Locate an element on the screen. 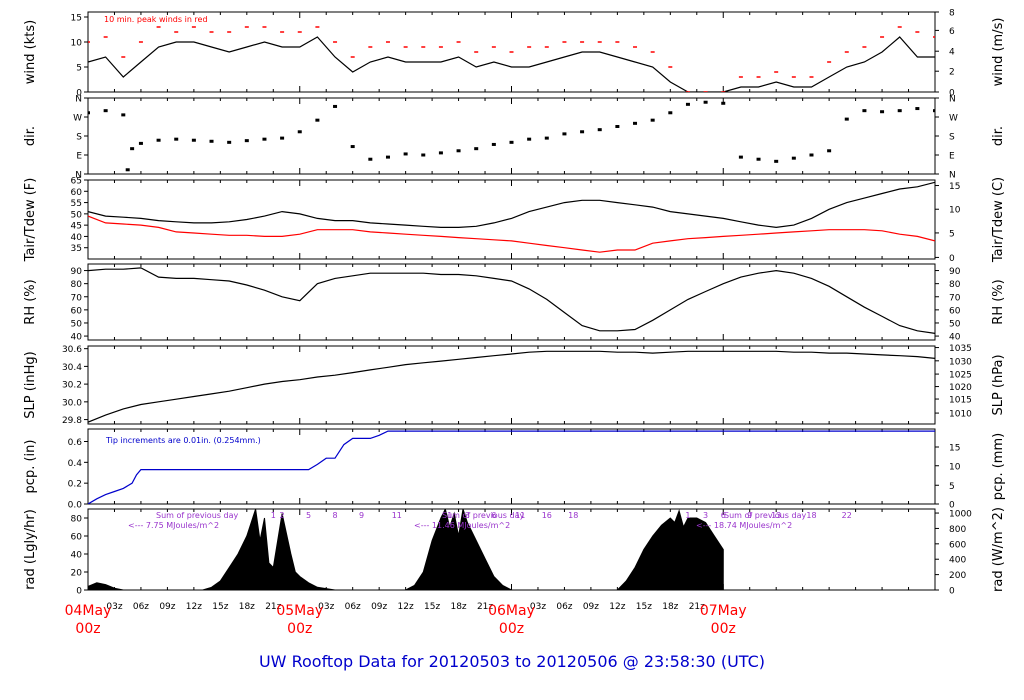 This screenshot has width=1024, height=700. y-tick-label-right: 6 is located at coordinates (952, 32).